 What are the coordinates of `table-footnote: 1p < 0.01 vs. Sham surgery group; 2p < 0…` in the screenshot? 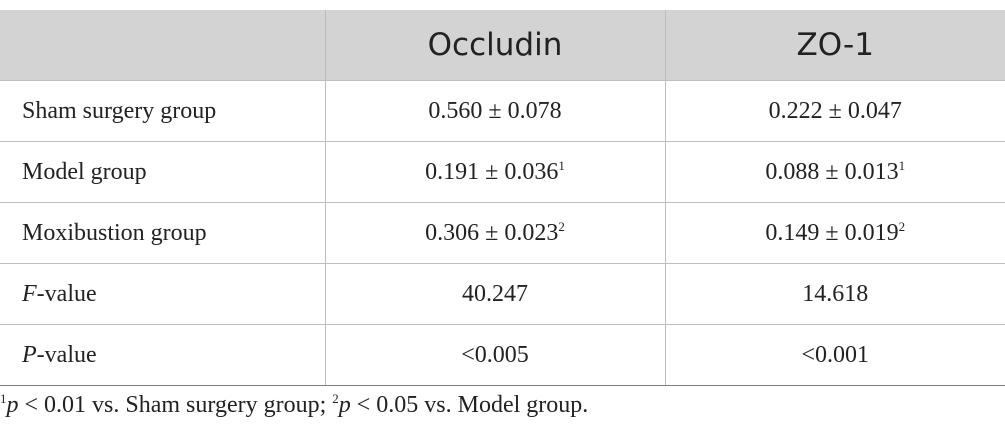 It's located at (294, 404).